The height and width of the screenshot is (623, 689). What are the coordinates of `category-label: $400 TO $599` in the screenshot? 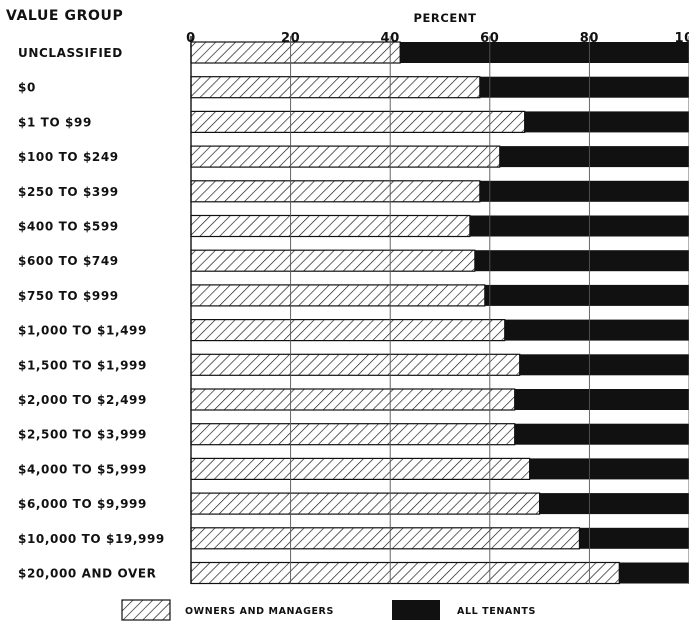 It's located at (68, 227).